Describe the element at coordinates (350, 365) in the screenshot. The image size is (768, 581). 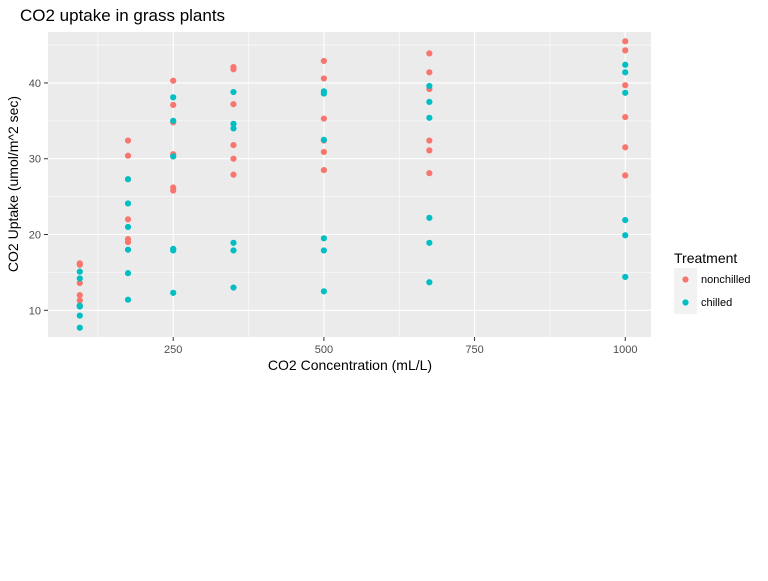
I see `x-axis-label: CO2 Concentration (mL/L)` at that location.